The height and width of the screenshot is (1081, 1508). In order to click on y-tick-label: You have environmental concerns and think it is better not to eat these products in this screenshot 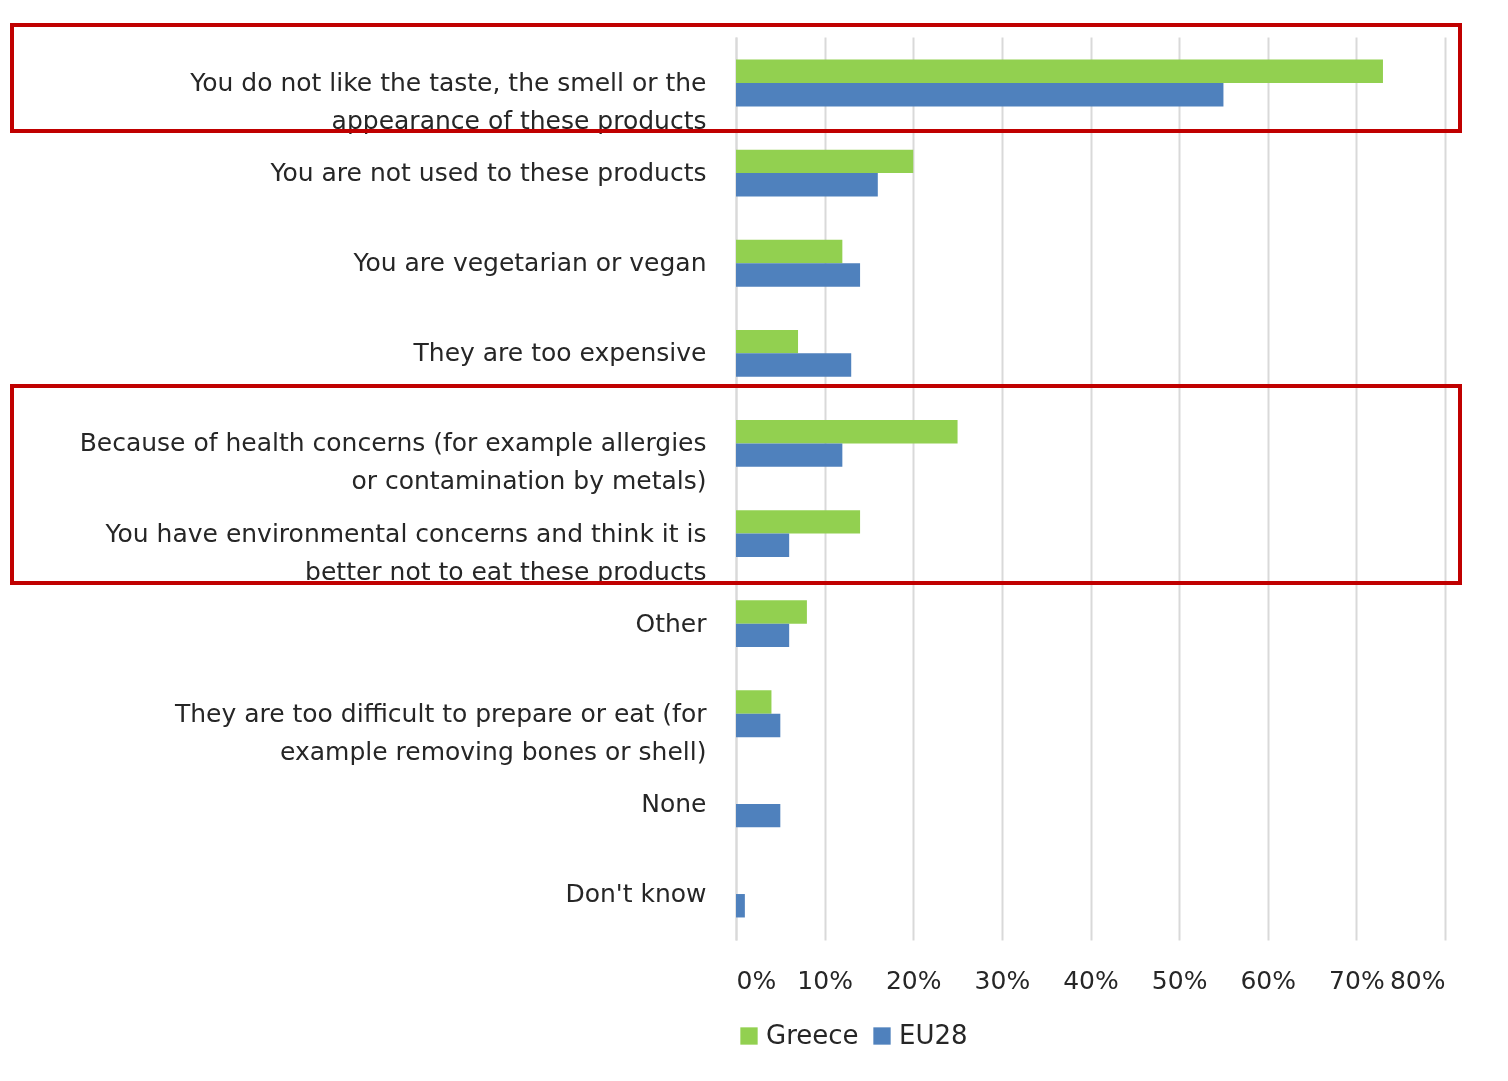, I will do `click(405, 552)`.